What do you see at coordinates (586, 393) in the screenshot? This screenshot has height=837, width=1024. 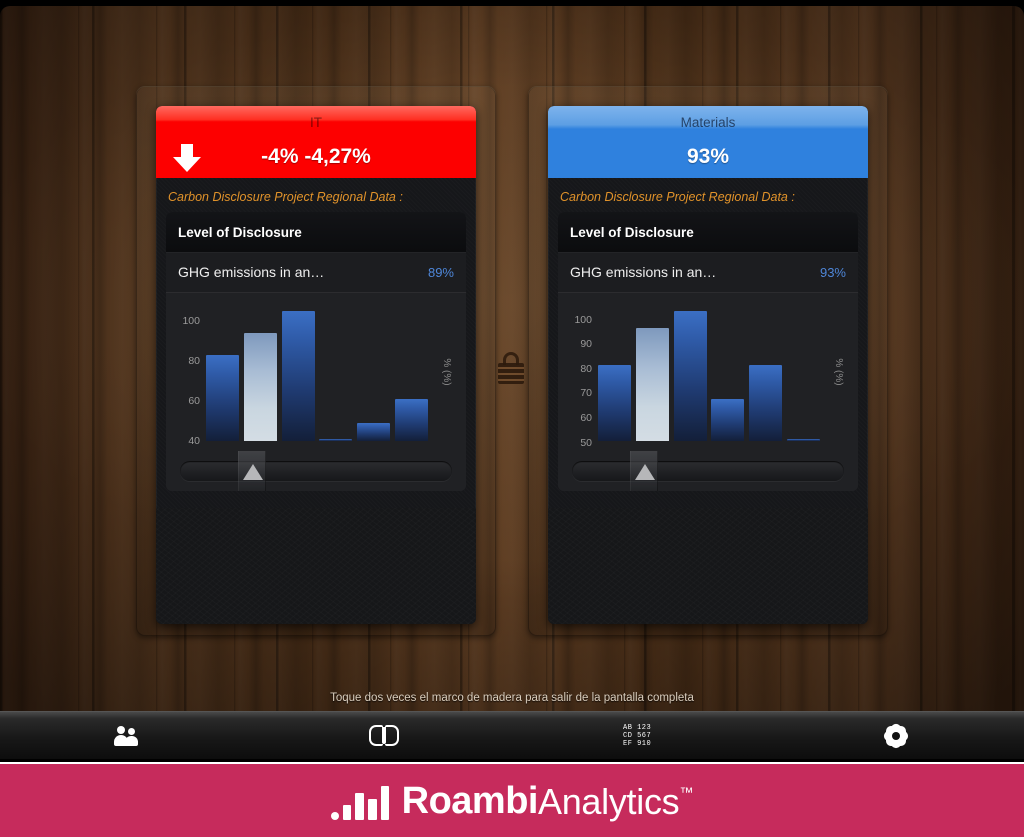 I see `y-tick-label: 70` at bounding box center [586, 393].